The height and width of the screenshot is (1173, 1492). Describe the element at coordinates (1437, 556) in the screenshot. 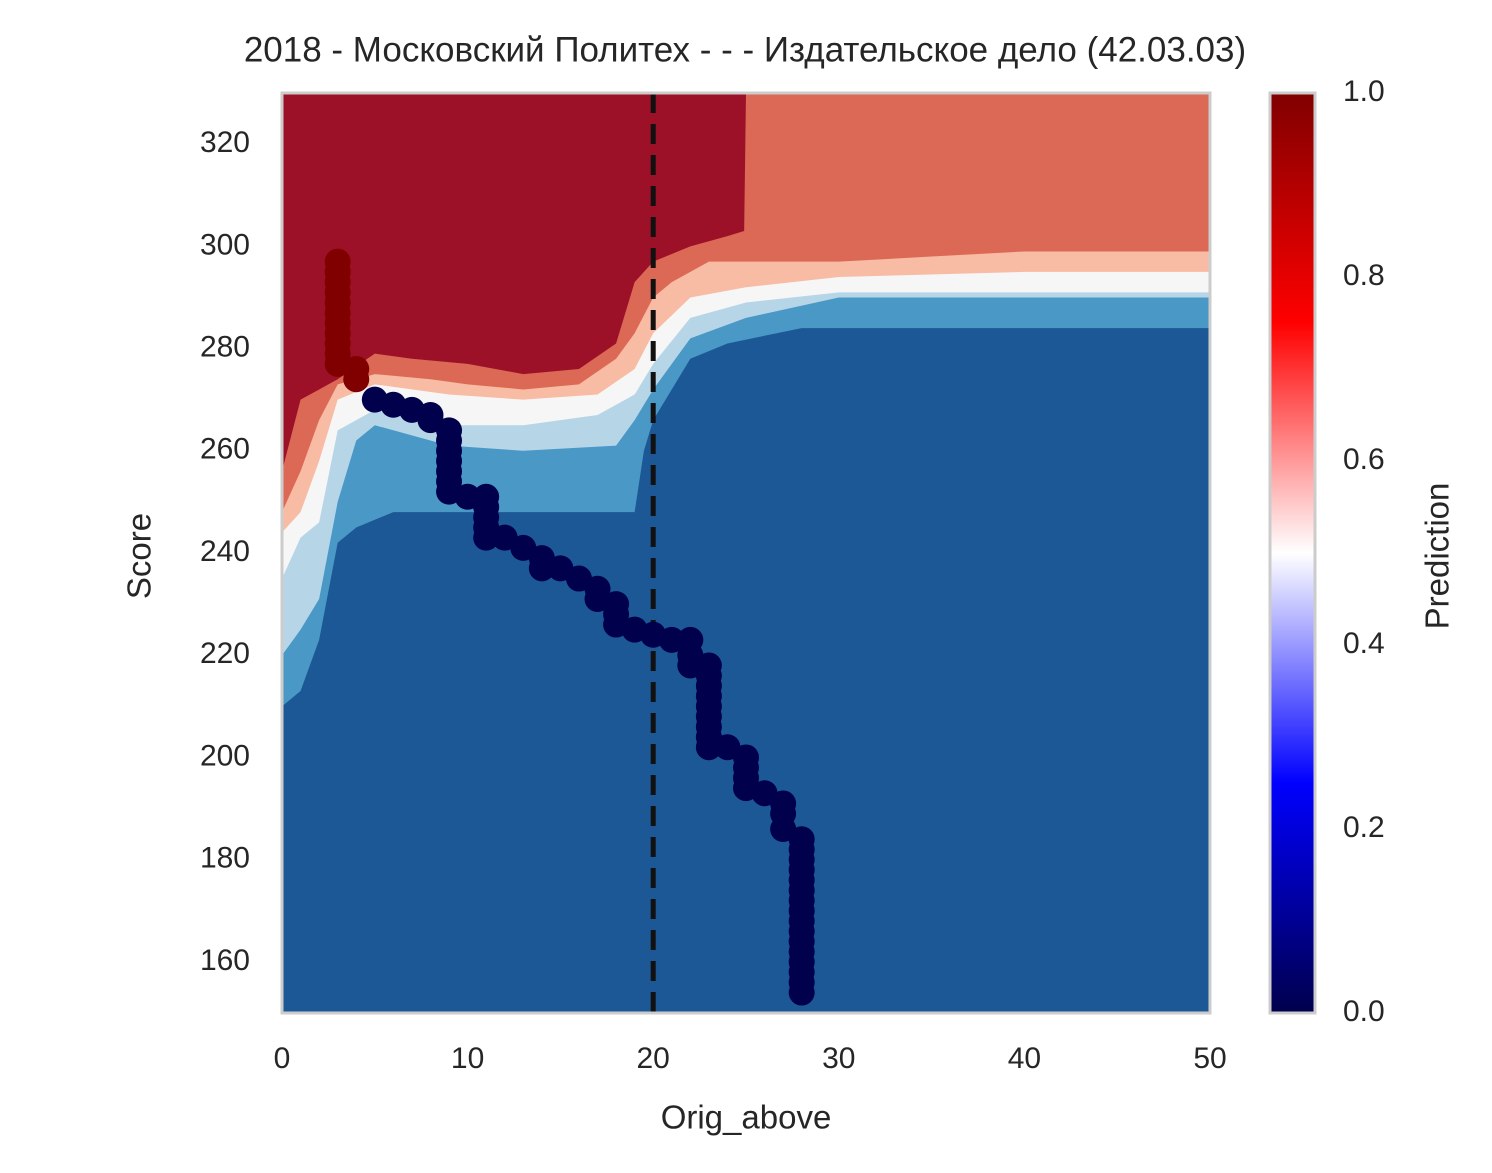

I see `colorbar-label: Prediction` at that location.